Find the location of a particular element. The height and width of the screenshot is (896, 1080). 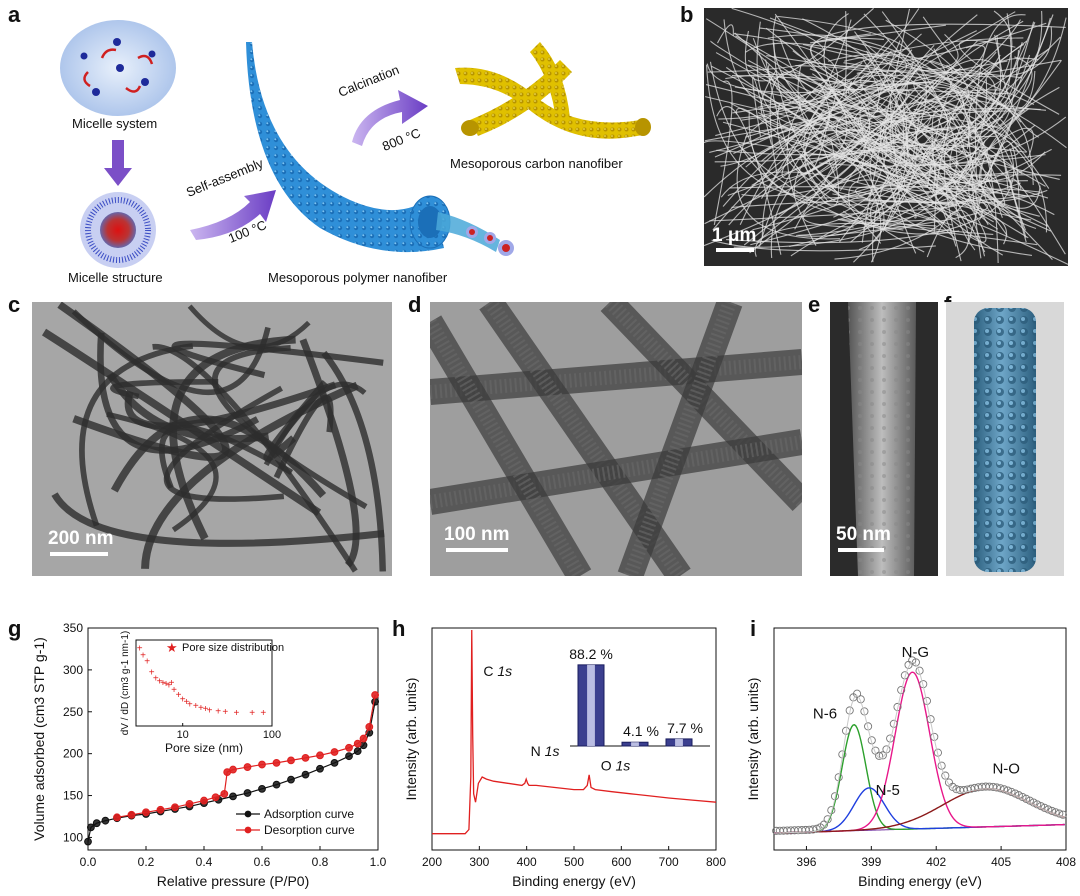

micelle-structure-illustration is located at coordinates (118, 230).